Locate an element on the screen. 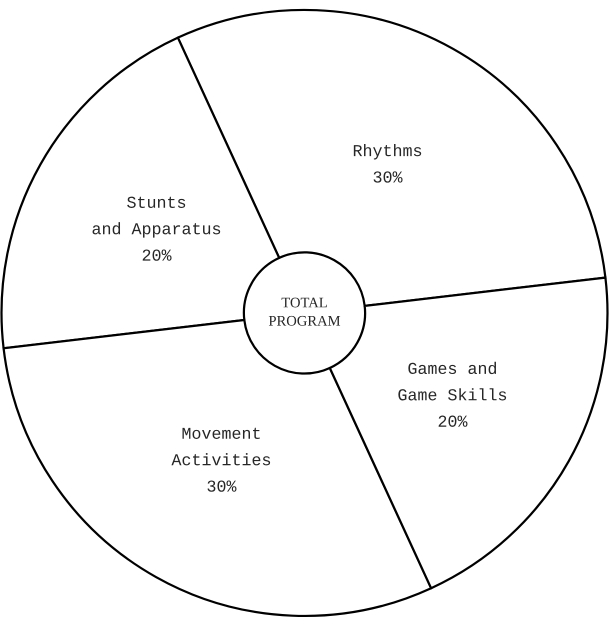  slice-label: Stunts and Apparatus is located at coordinates (156, 217).